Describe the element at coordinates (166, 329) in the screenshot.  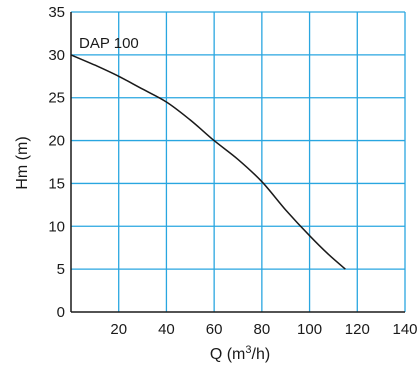
I see `x-tick-label-40: 40` at that location.